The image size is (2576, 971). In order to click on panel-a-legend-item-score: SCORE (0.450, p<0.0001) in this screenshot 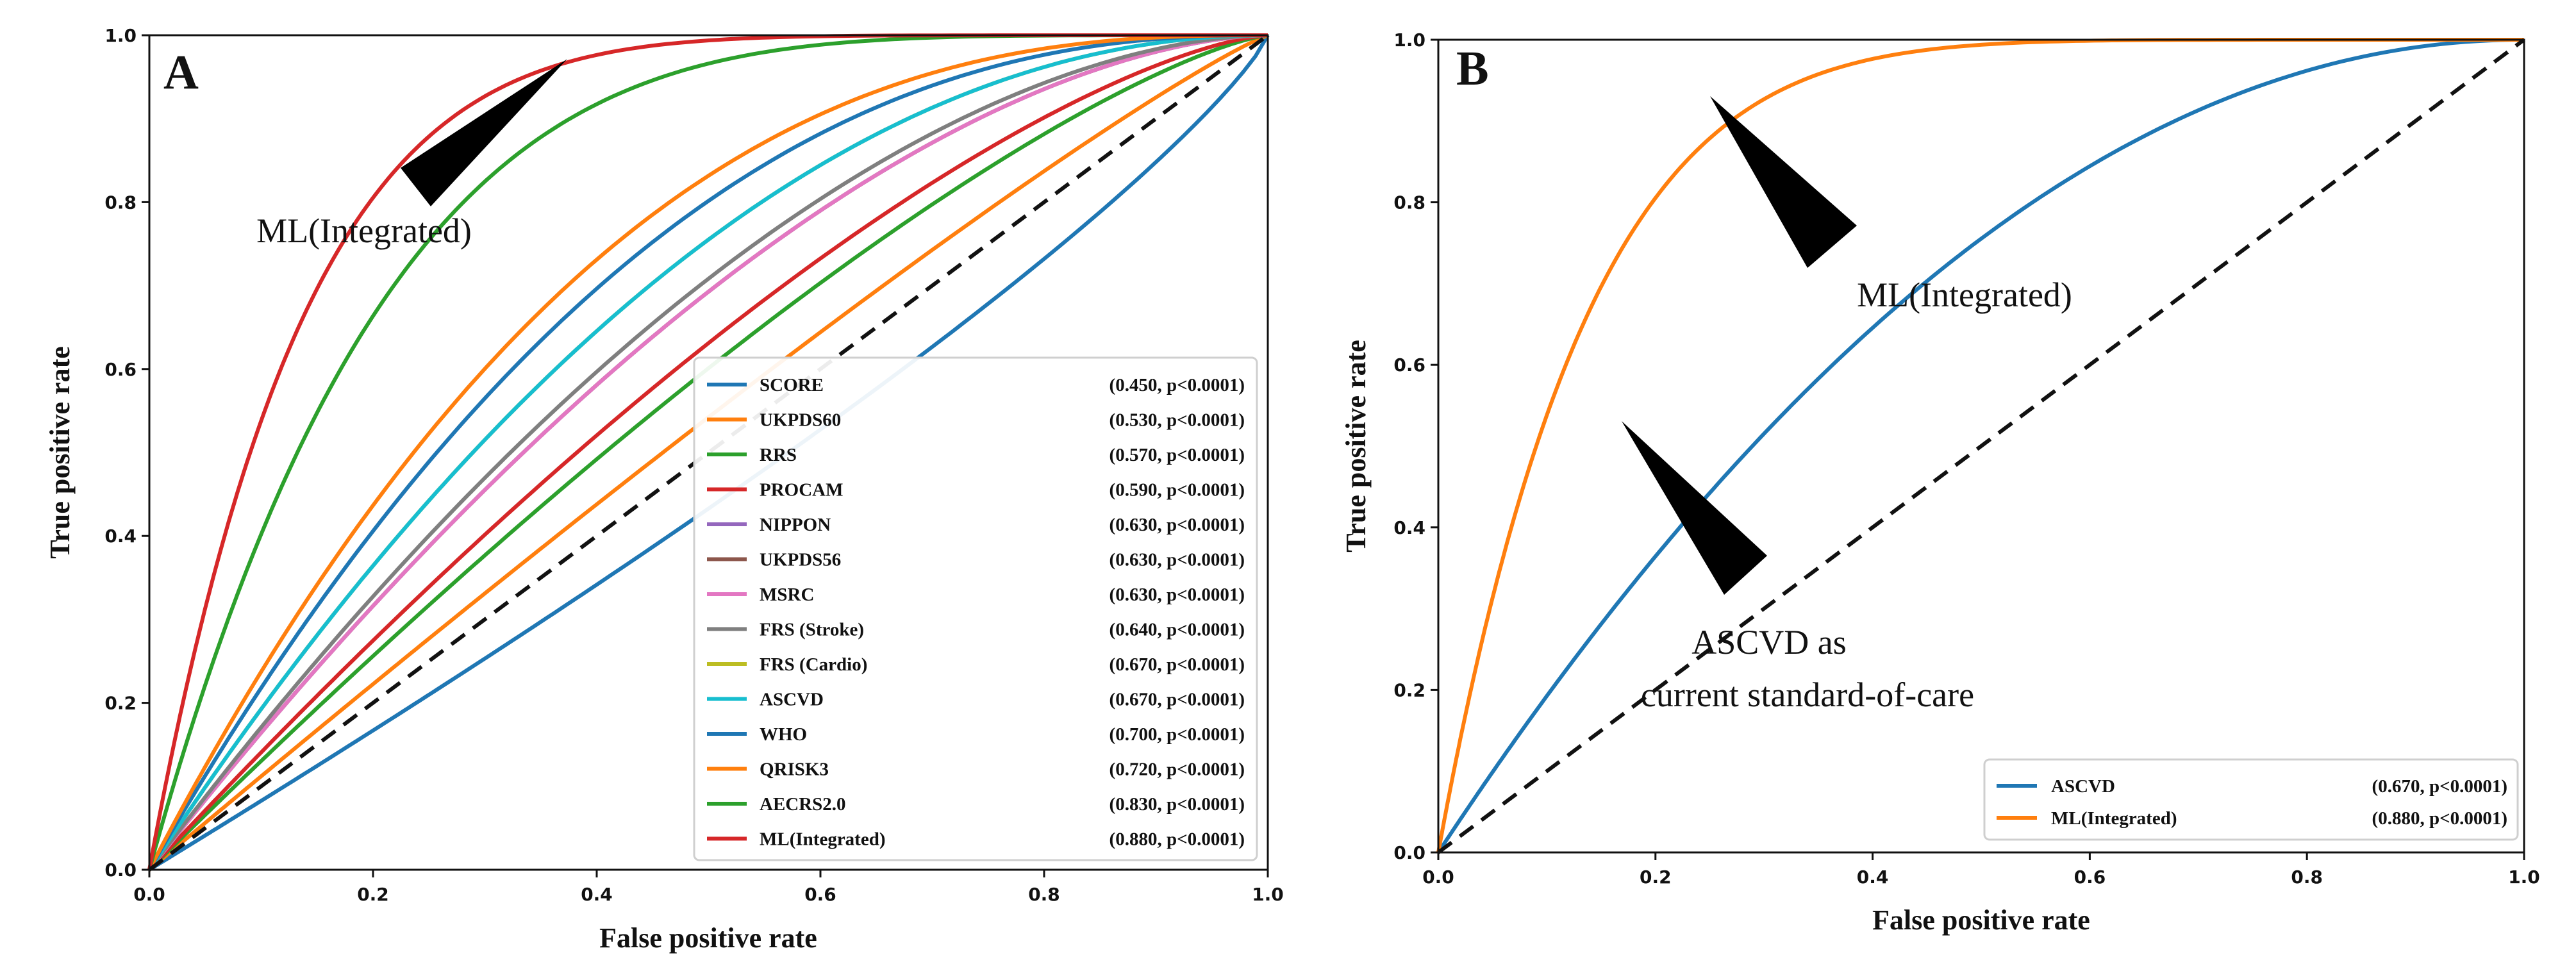, I will do `click(976, 385)`.